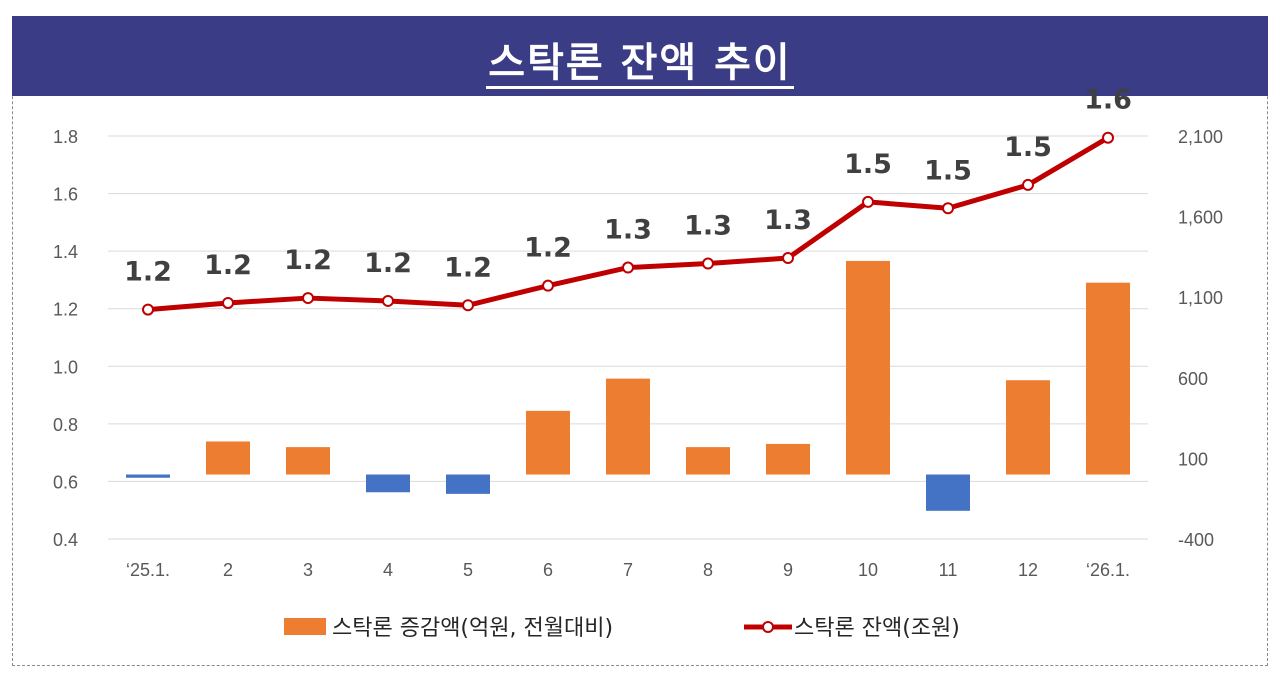  Describe the element at coordinates (1200, 338) in the screenshot. I see `right-axis-ticks: -400 100 600 1,100 1,600 2,100` at that location.